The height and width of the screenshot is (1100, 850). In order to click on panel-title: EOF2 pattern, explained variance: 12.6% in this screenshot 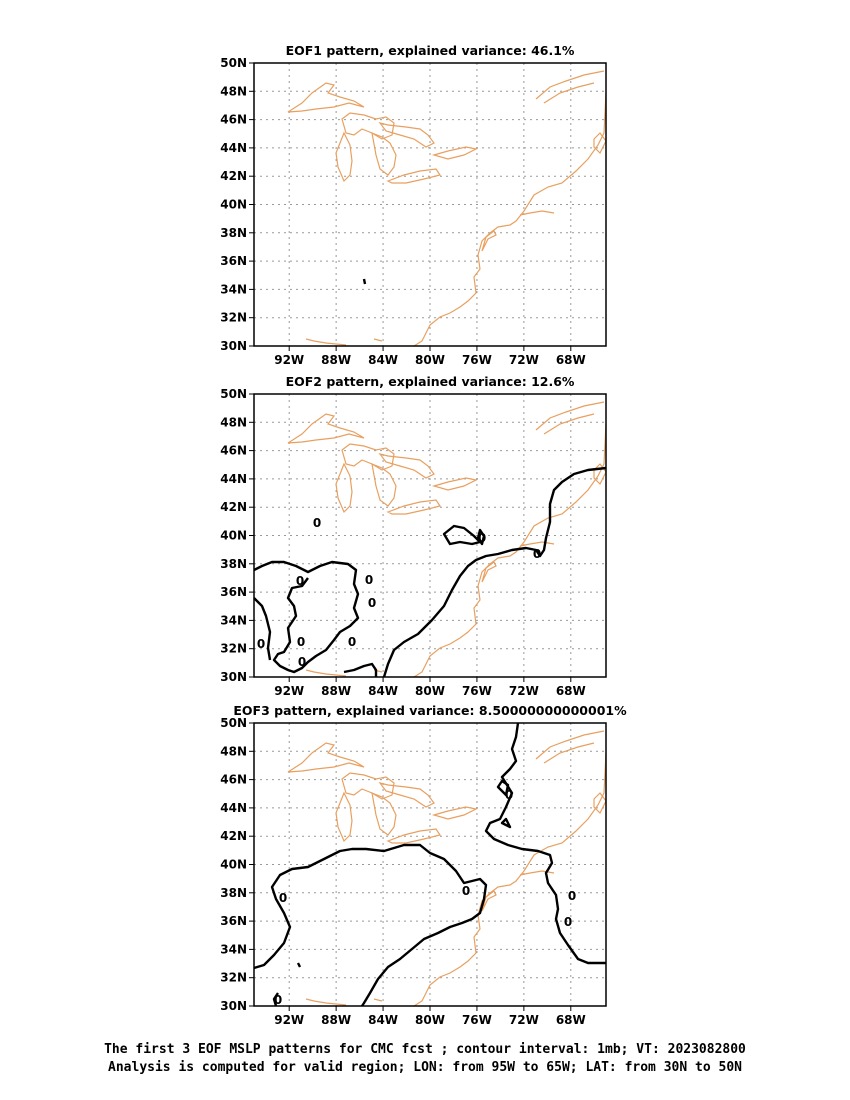, I will do `click(430, 381)`.